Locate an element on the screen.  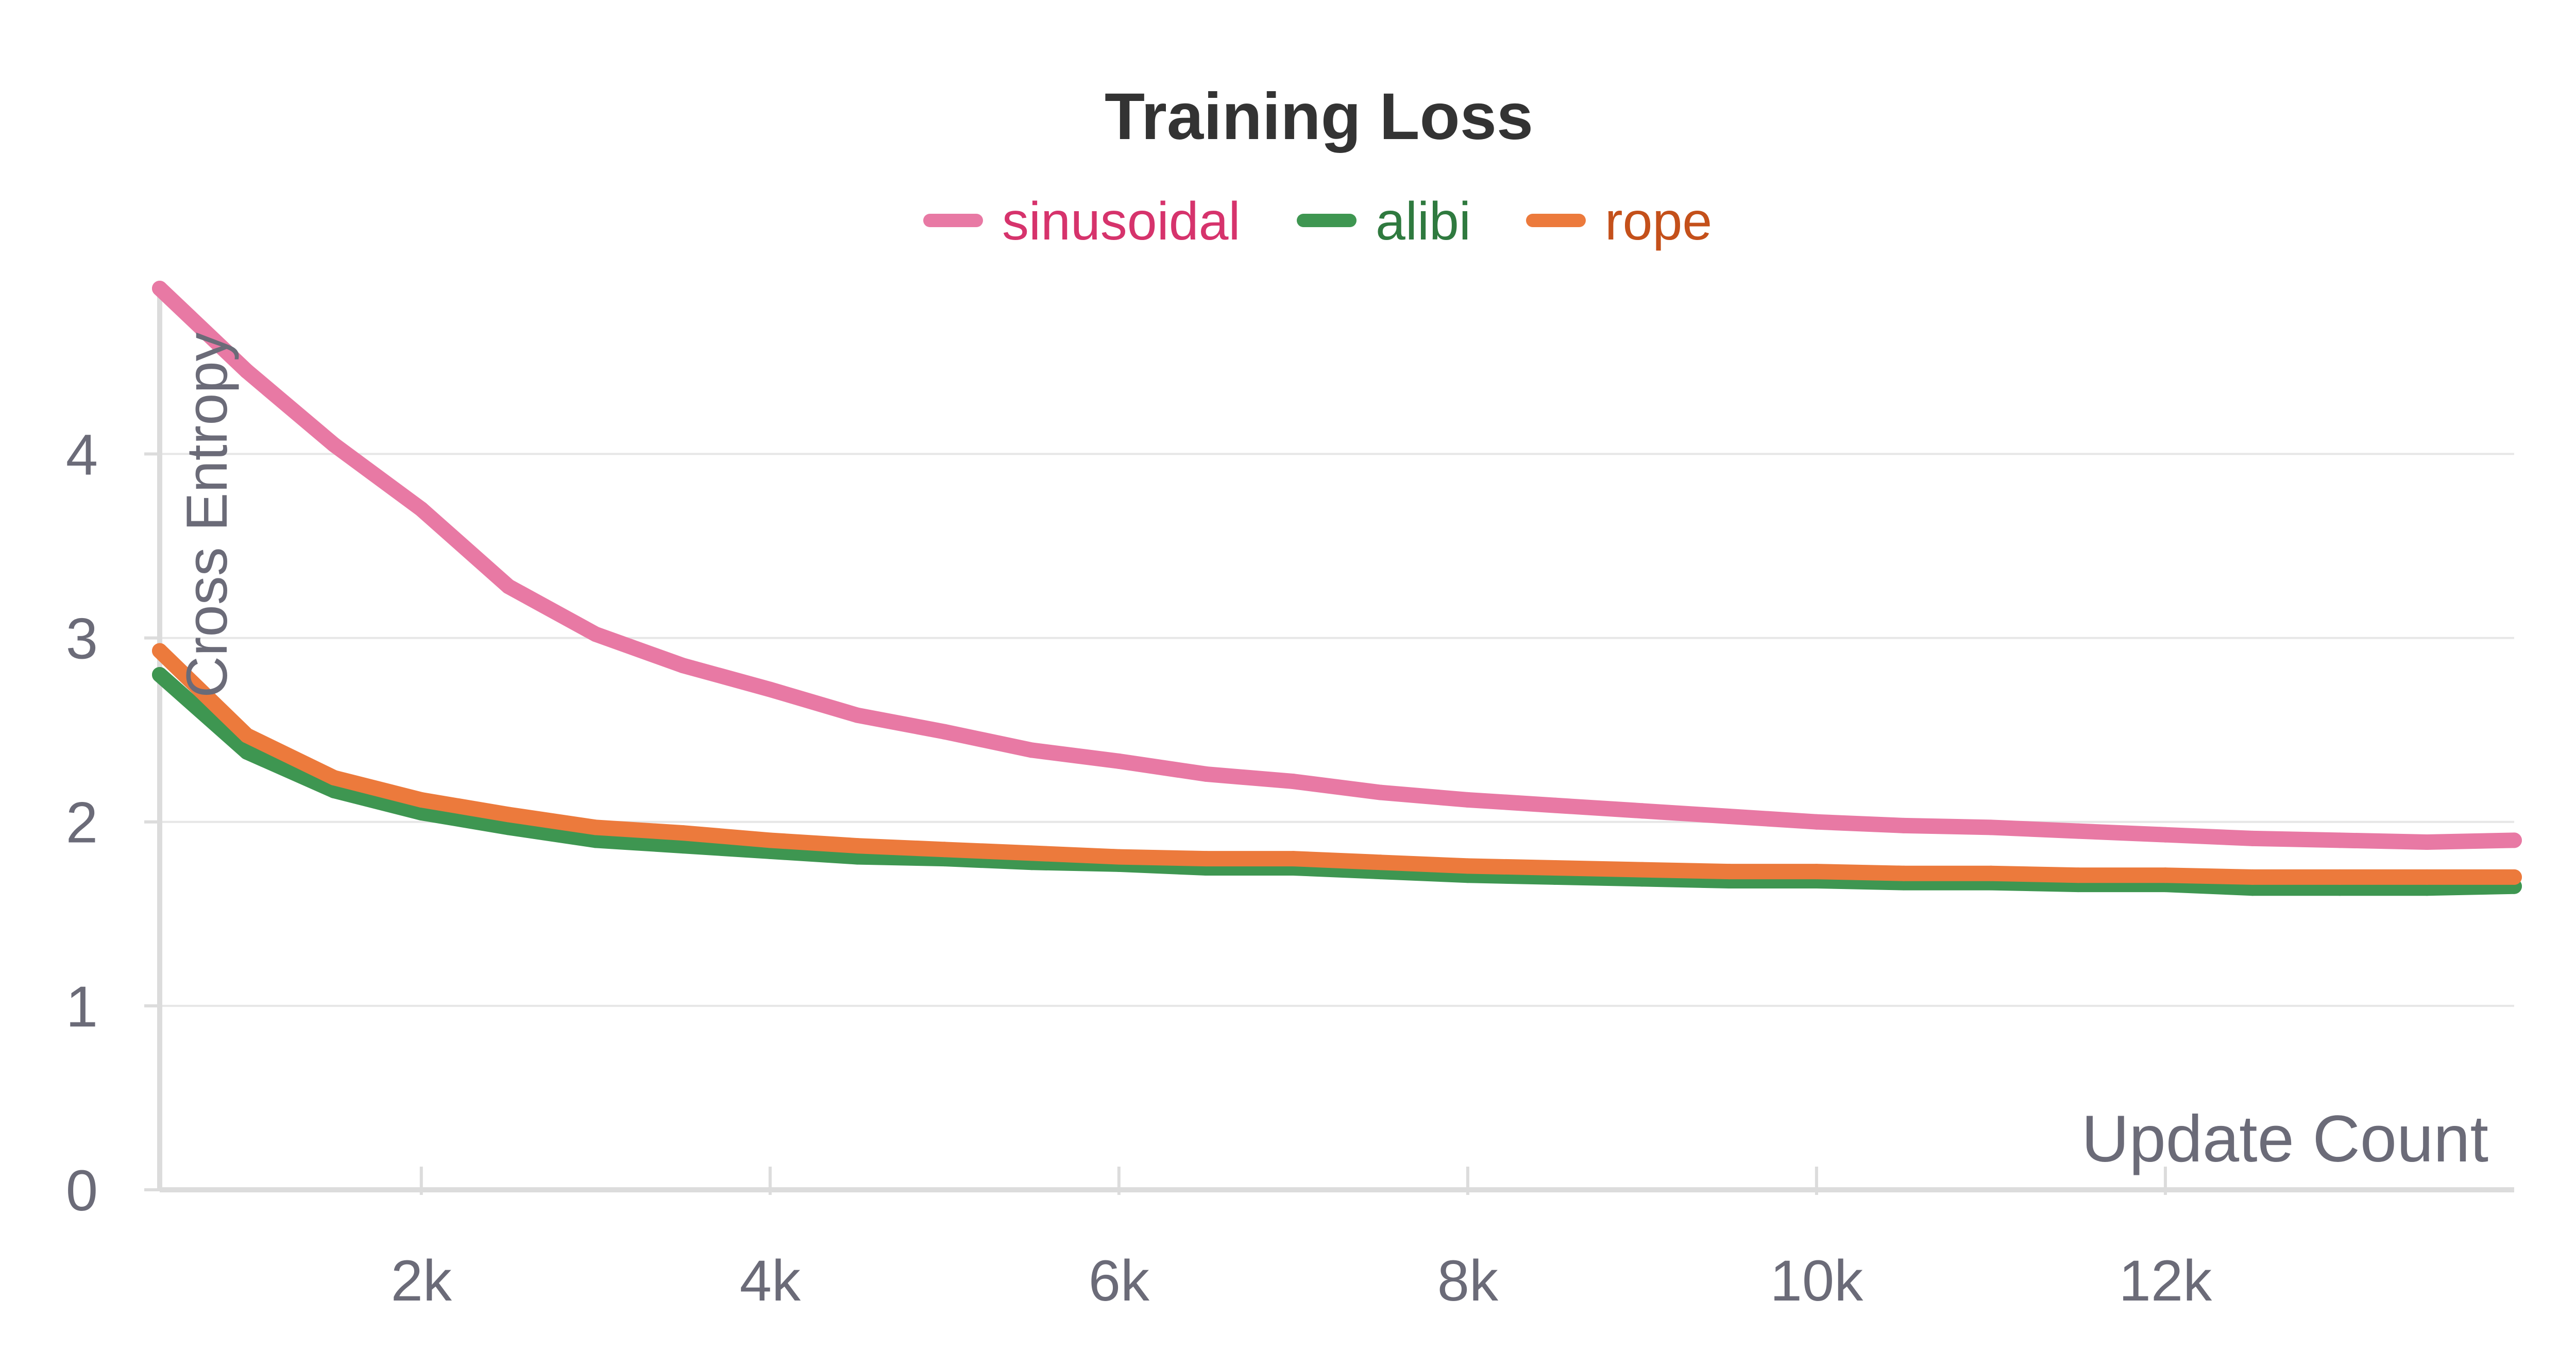
legend-label: rope is located at coordinates (1659, 221).